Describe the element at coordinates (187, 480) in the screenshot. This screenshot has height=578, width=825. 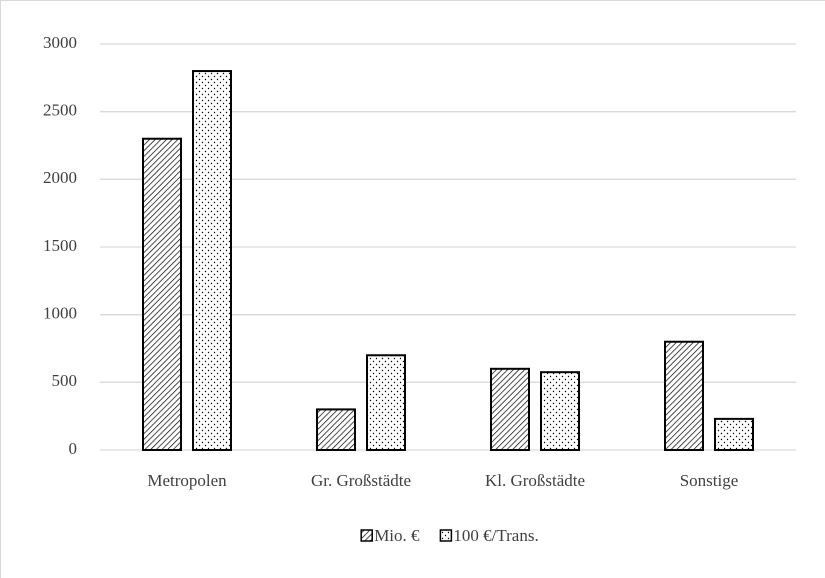
I see `x-tick-label: Metropolen` at that location.